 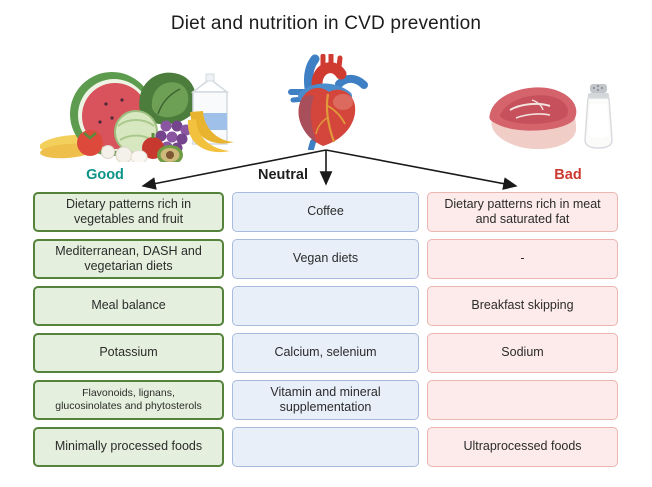 What do you see at coordinates (325, 259) in the screenshot?
I see `neutral-cell-2: Vegan diets` at bounding box center [325, 259].